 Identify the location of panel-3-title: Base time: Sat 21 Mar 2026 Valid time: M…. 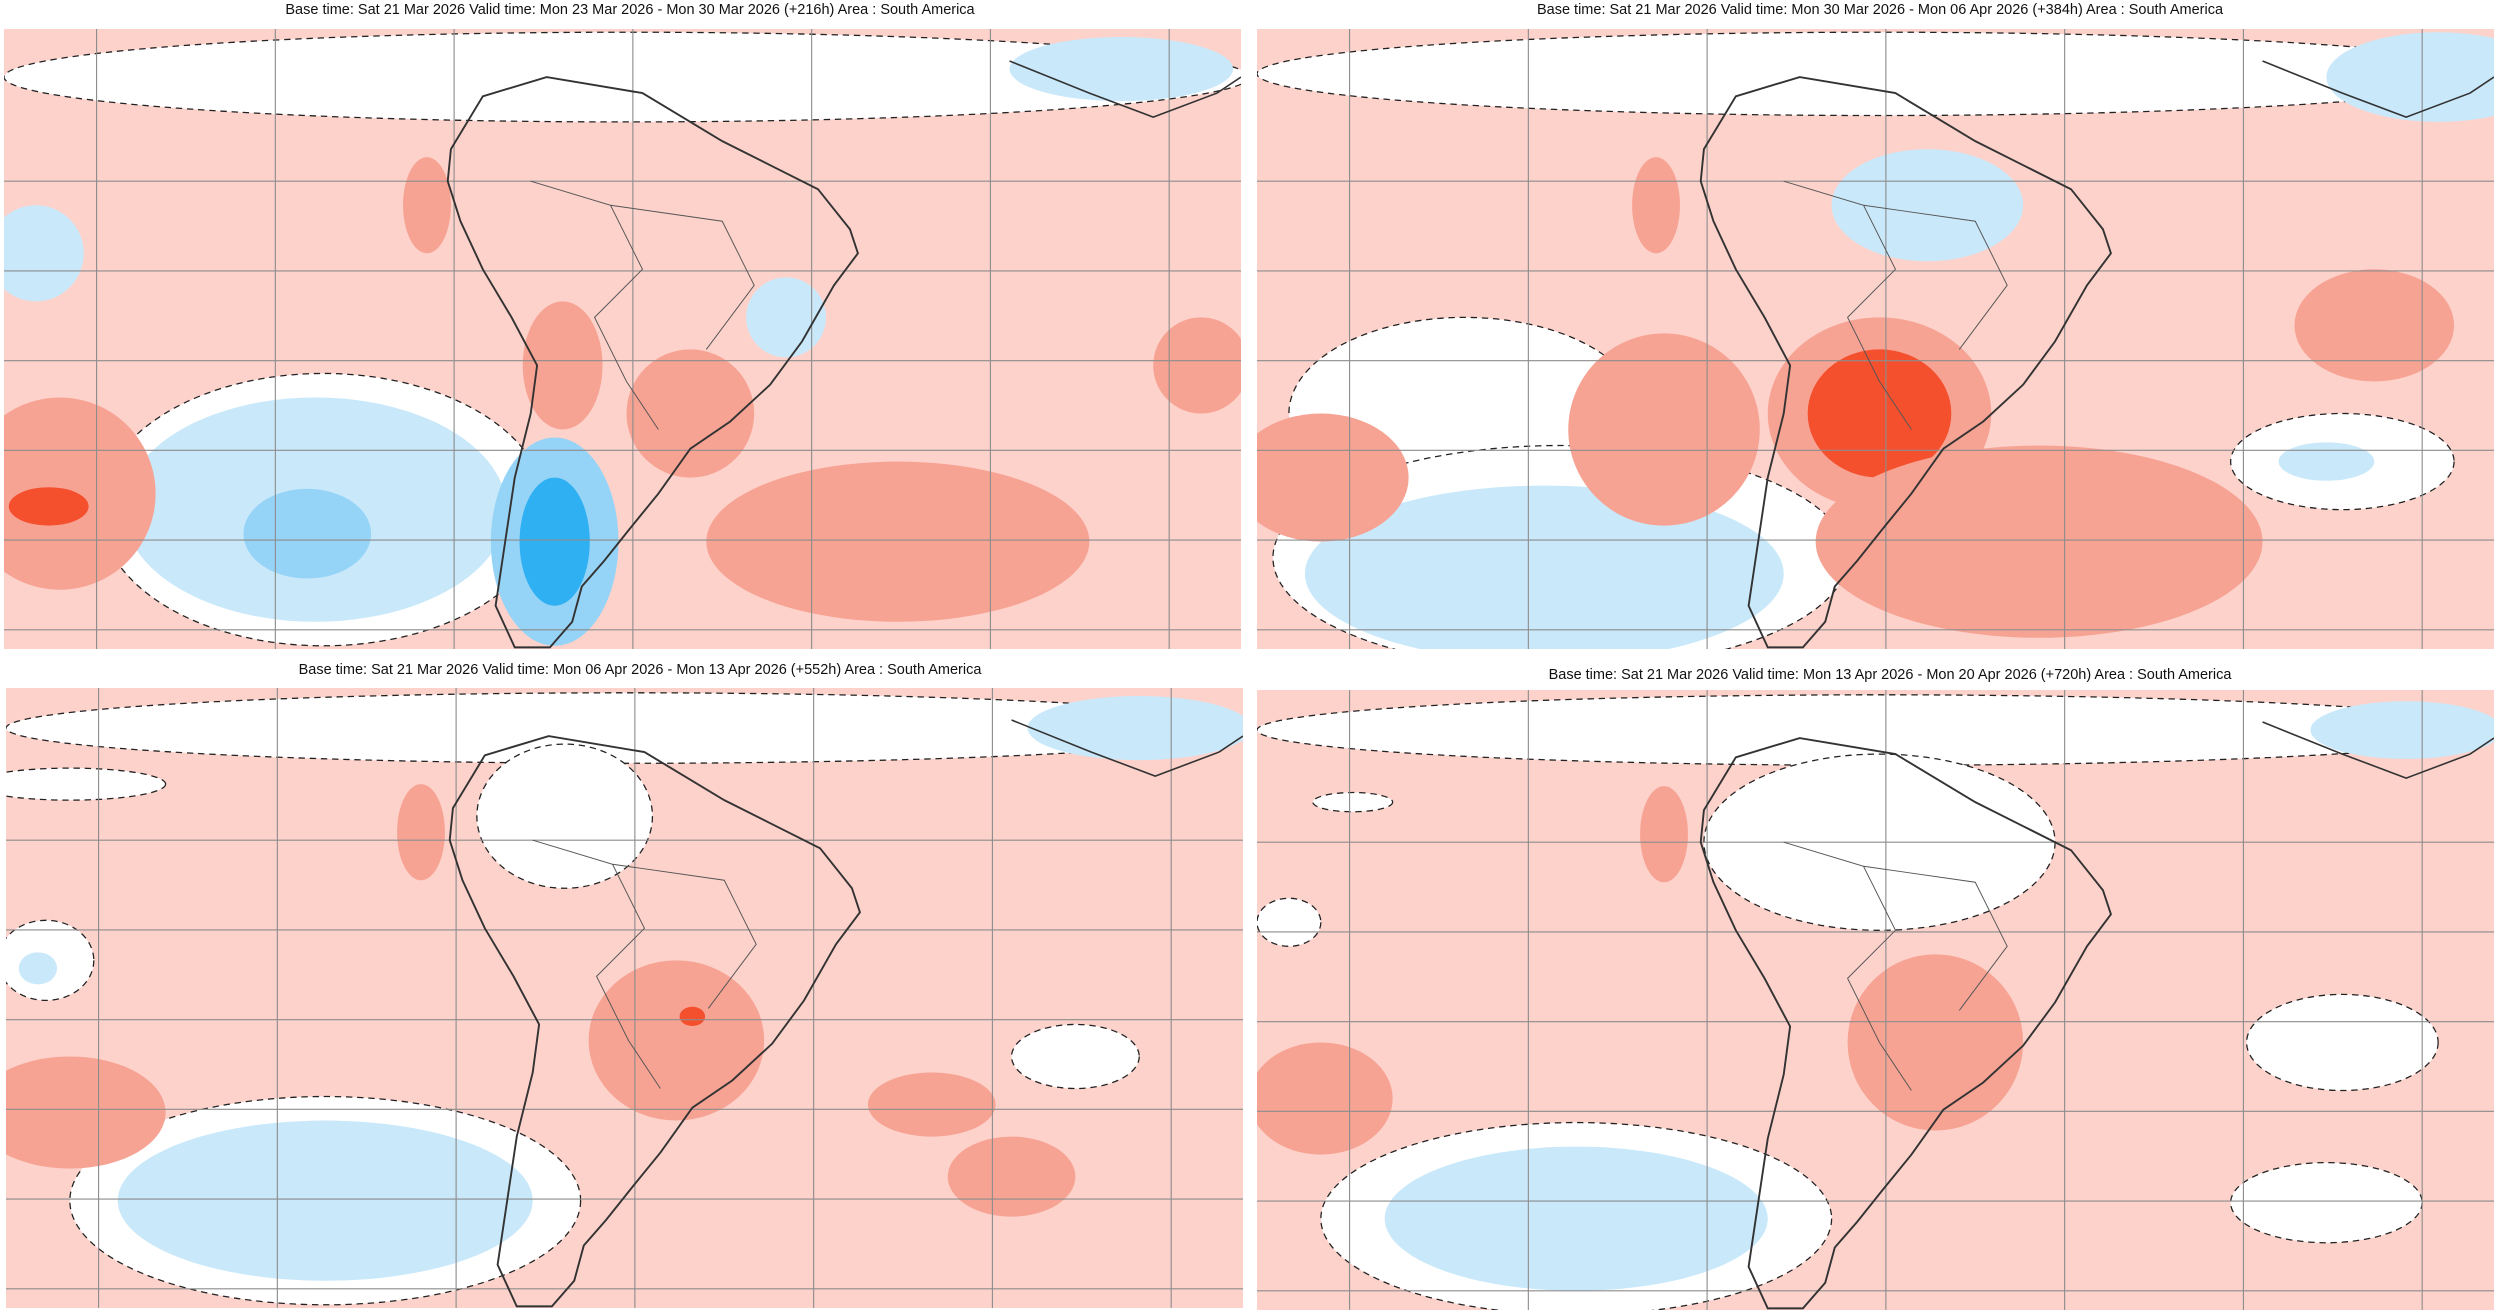
(640, 670).